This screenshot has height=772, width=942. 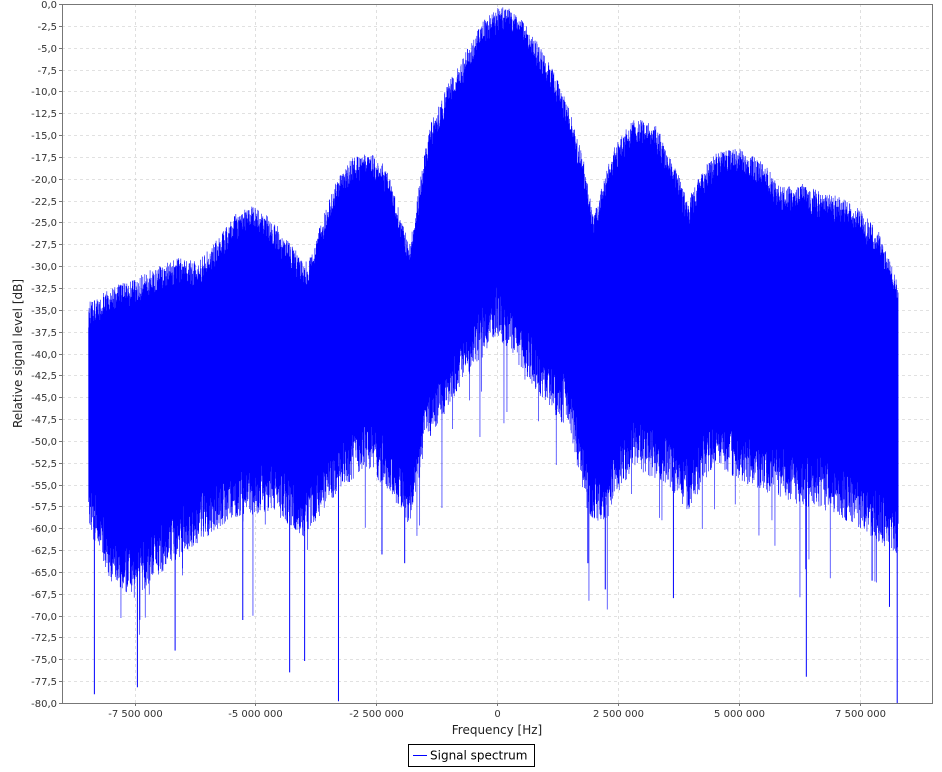 What do you see at coordinates (44, 311) in the screenshot?
I see `y-tick-label: -35,0` at bounding box center [44, 311].